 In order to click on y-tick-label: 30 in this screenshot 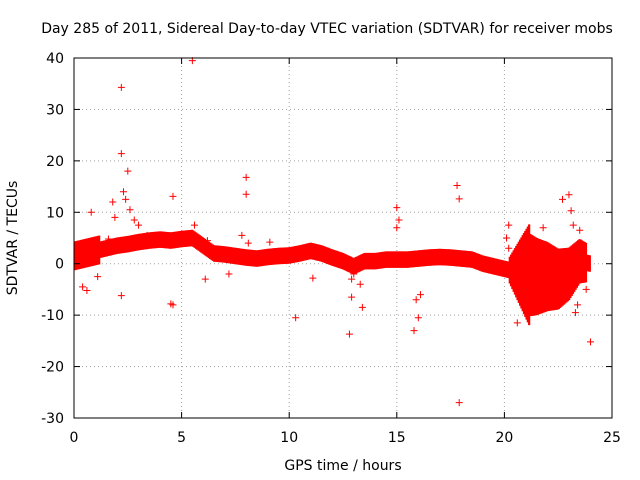, I will do `click(55, 110)`.